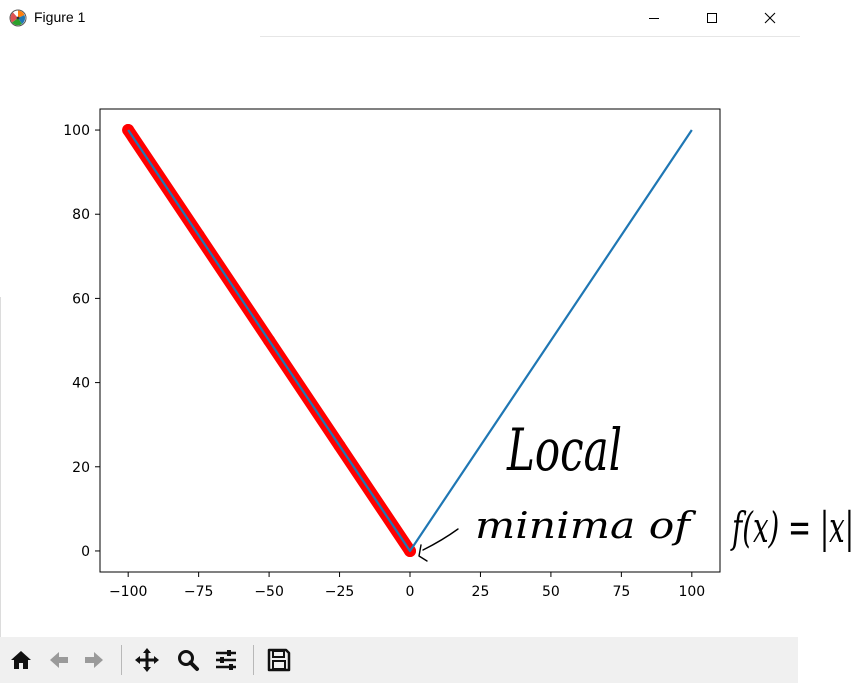 The image size is (857, 683). Describe the element at coordinates (60, 17) in the screenshot. I see `window-title: Figure 1` at that location.